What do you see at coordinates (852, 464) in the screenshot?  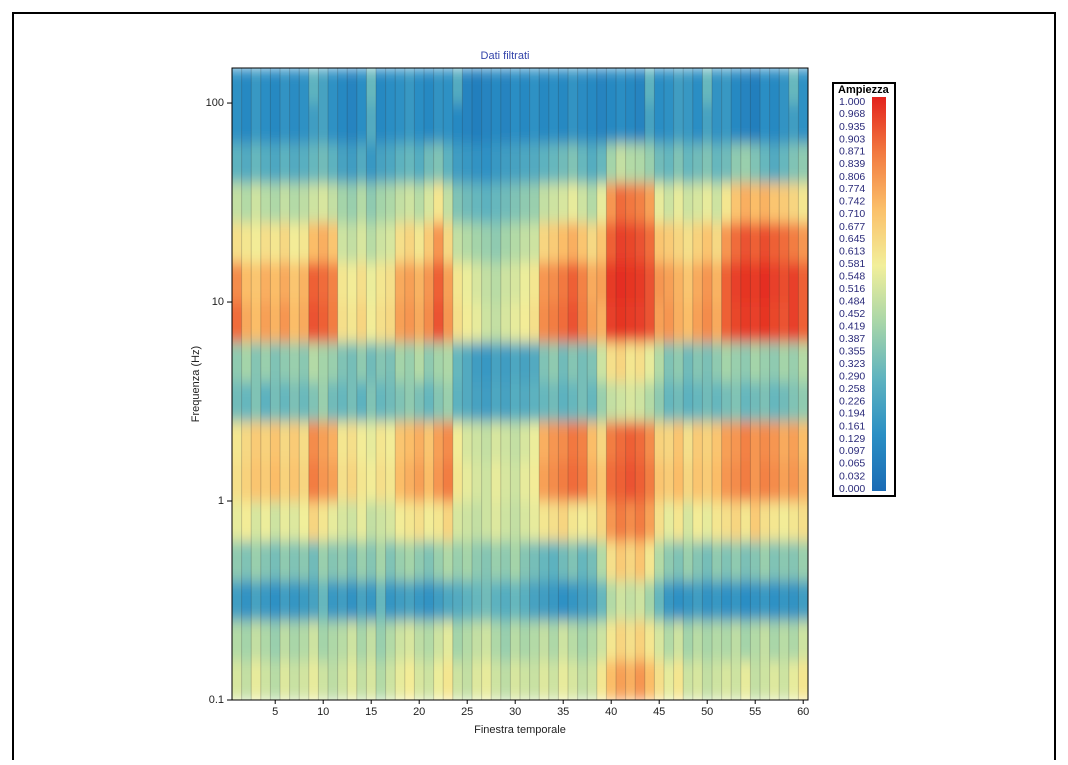 I see `colorbar-tick-label: 0.065` at bounding box center [852, 464].